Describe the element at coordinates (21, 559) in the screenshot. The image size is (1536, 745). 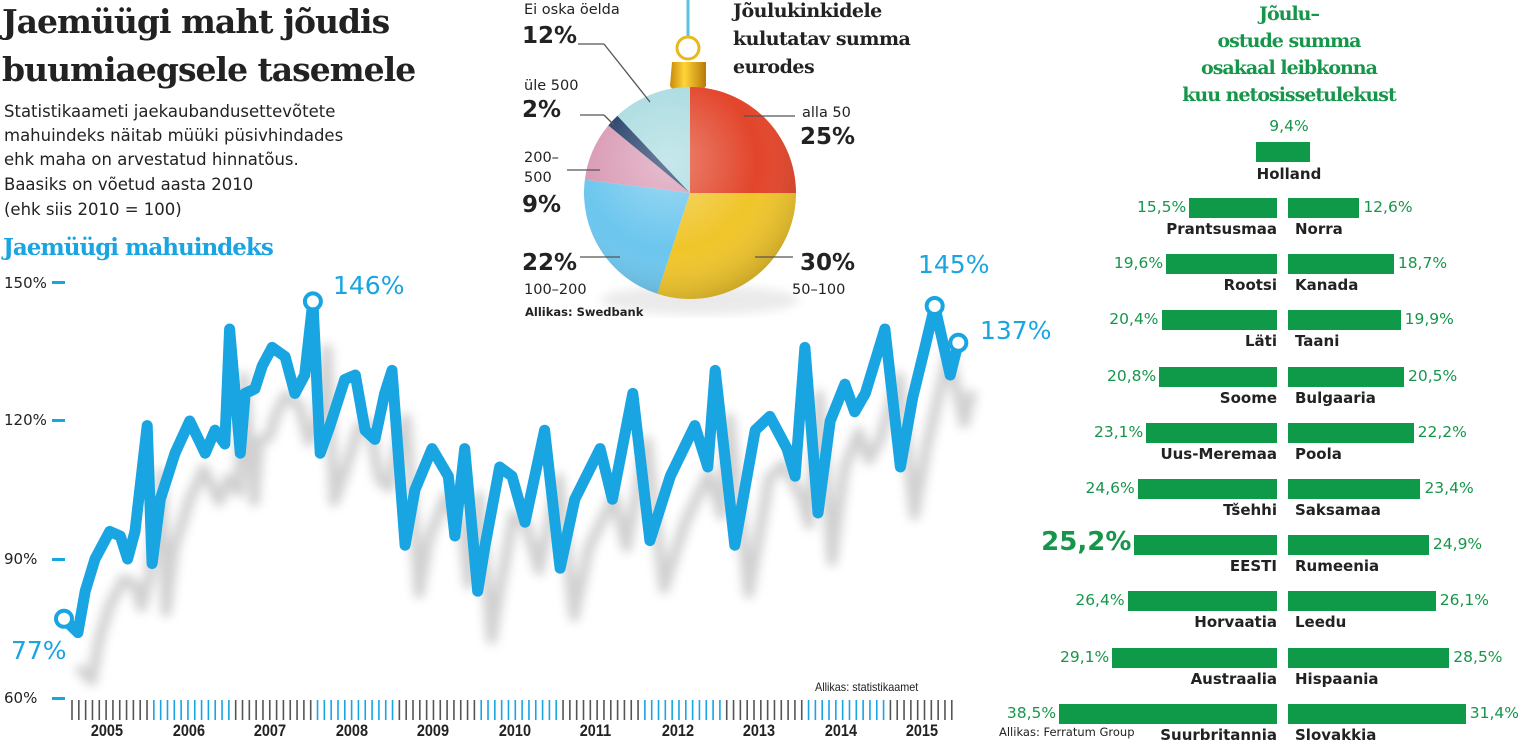
I see `y-tick-label: 90%` at that location.